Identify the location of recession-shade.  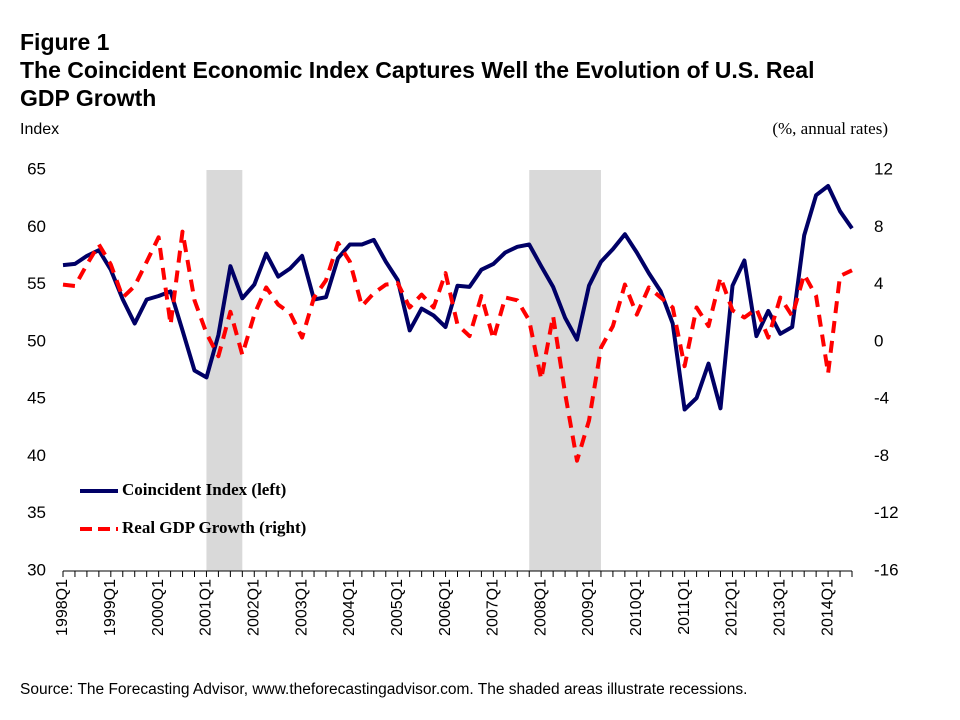
(224, 370).